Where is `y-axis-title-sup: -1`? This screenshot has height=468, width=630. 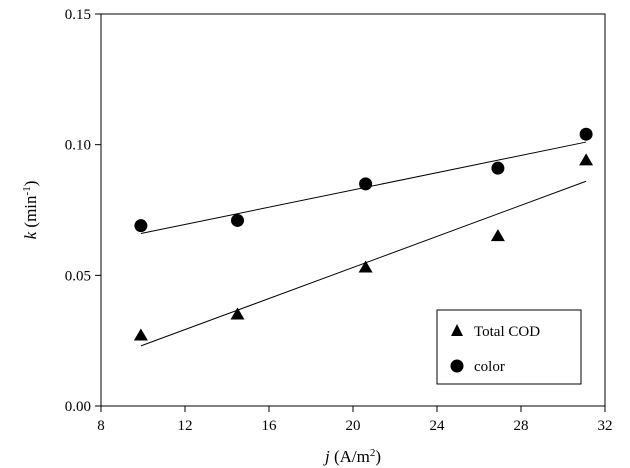 y-axis-title-sup: -1 is located at coordinates (27, 190).